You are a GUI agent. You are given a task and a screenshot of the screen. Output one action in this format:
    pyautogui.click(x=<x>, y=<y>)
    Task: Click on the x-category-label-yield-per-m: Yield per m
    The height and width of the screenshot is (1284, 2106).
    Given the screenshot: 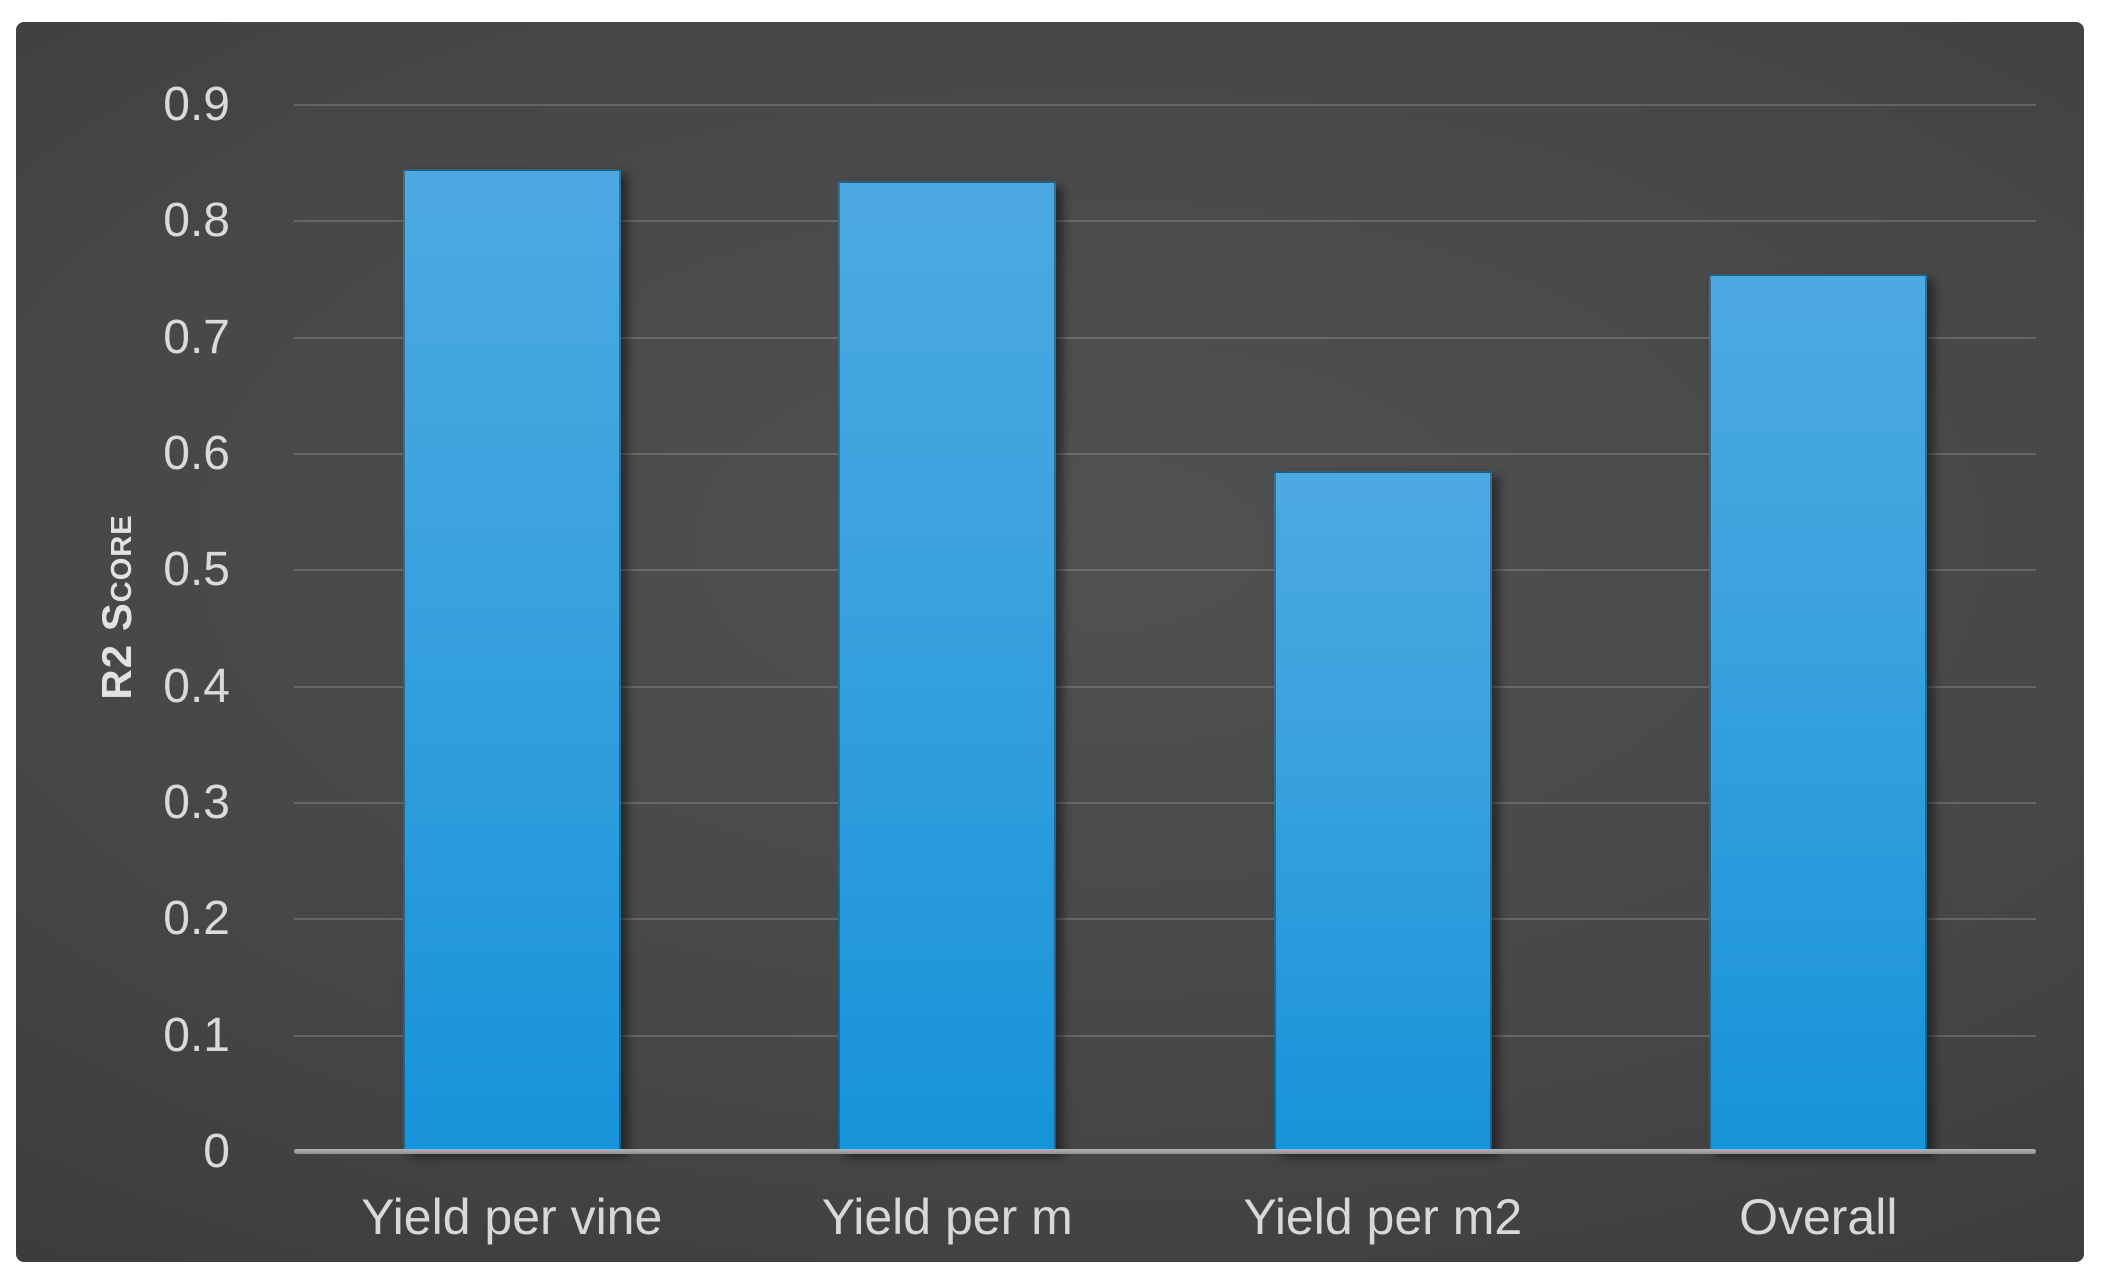 What is the action you would take?
    pyautogui.click(x=947, y=1217)
    